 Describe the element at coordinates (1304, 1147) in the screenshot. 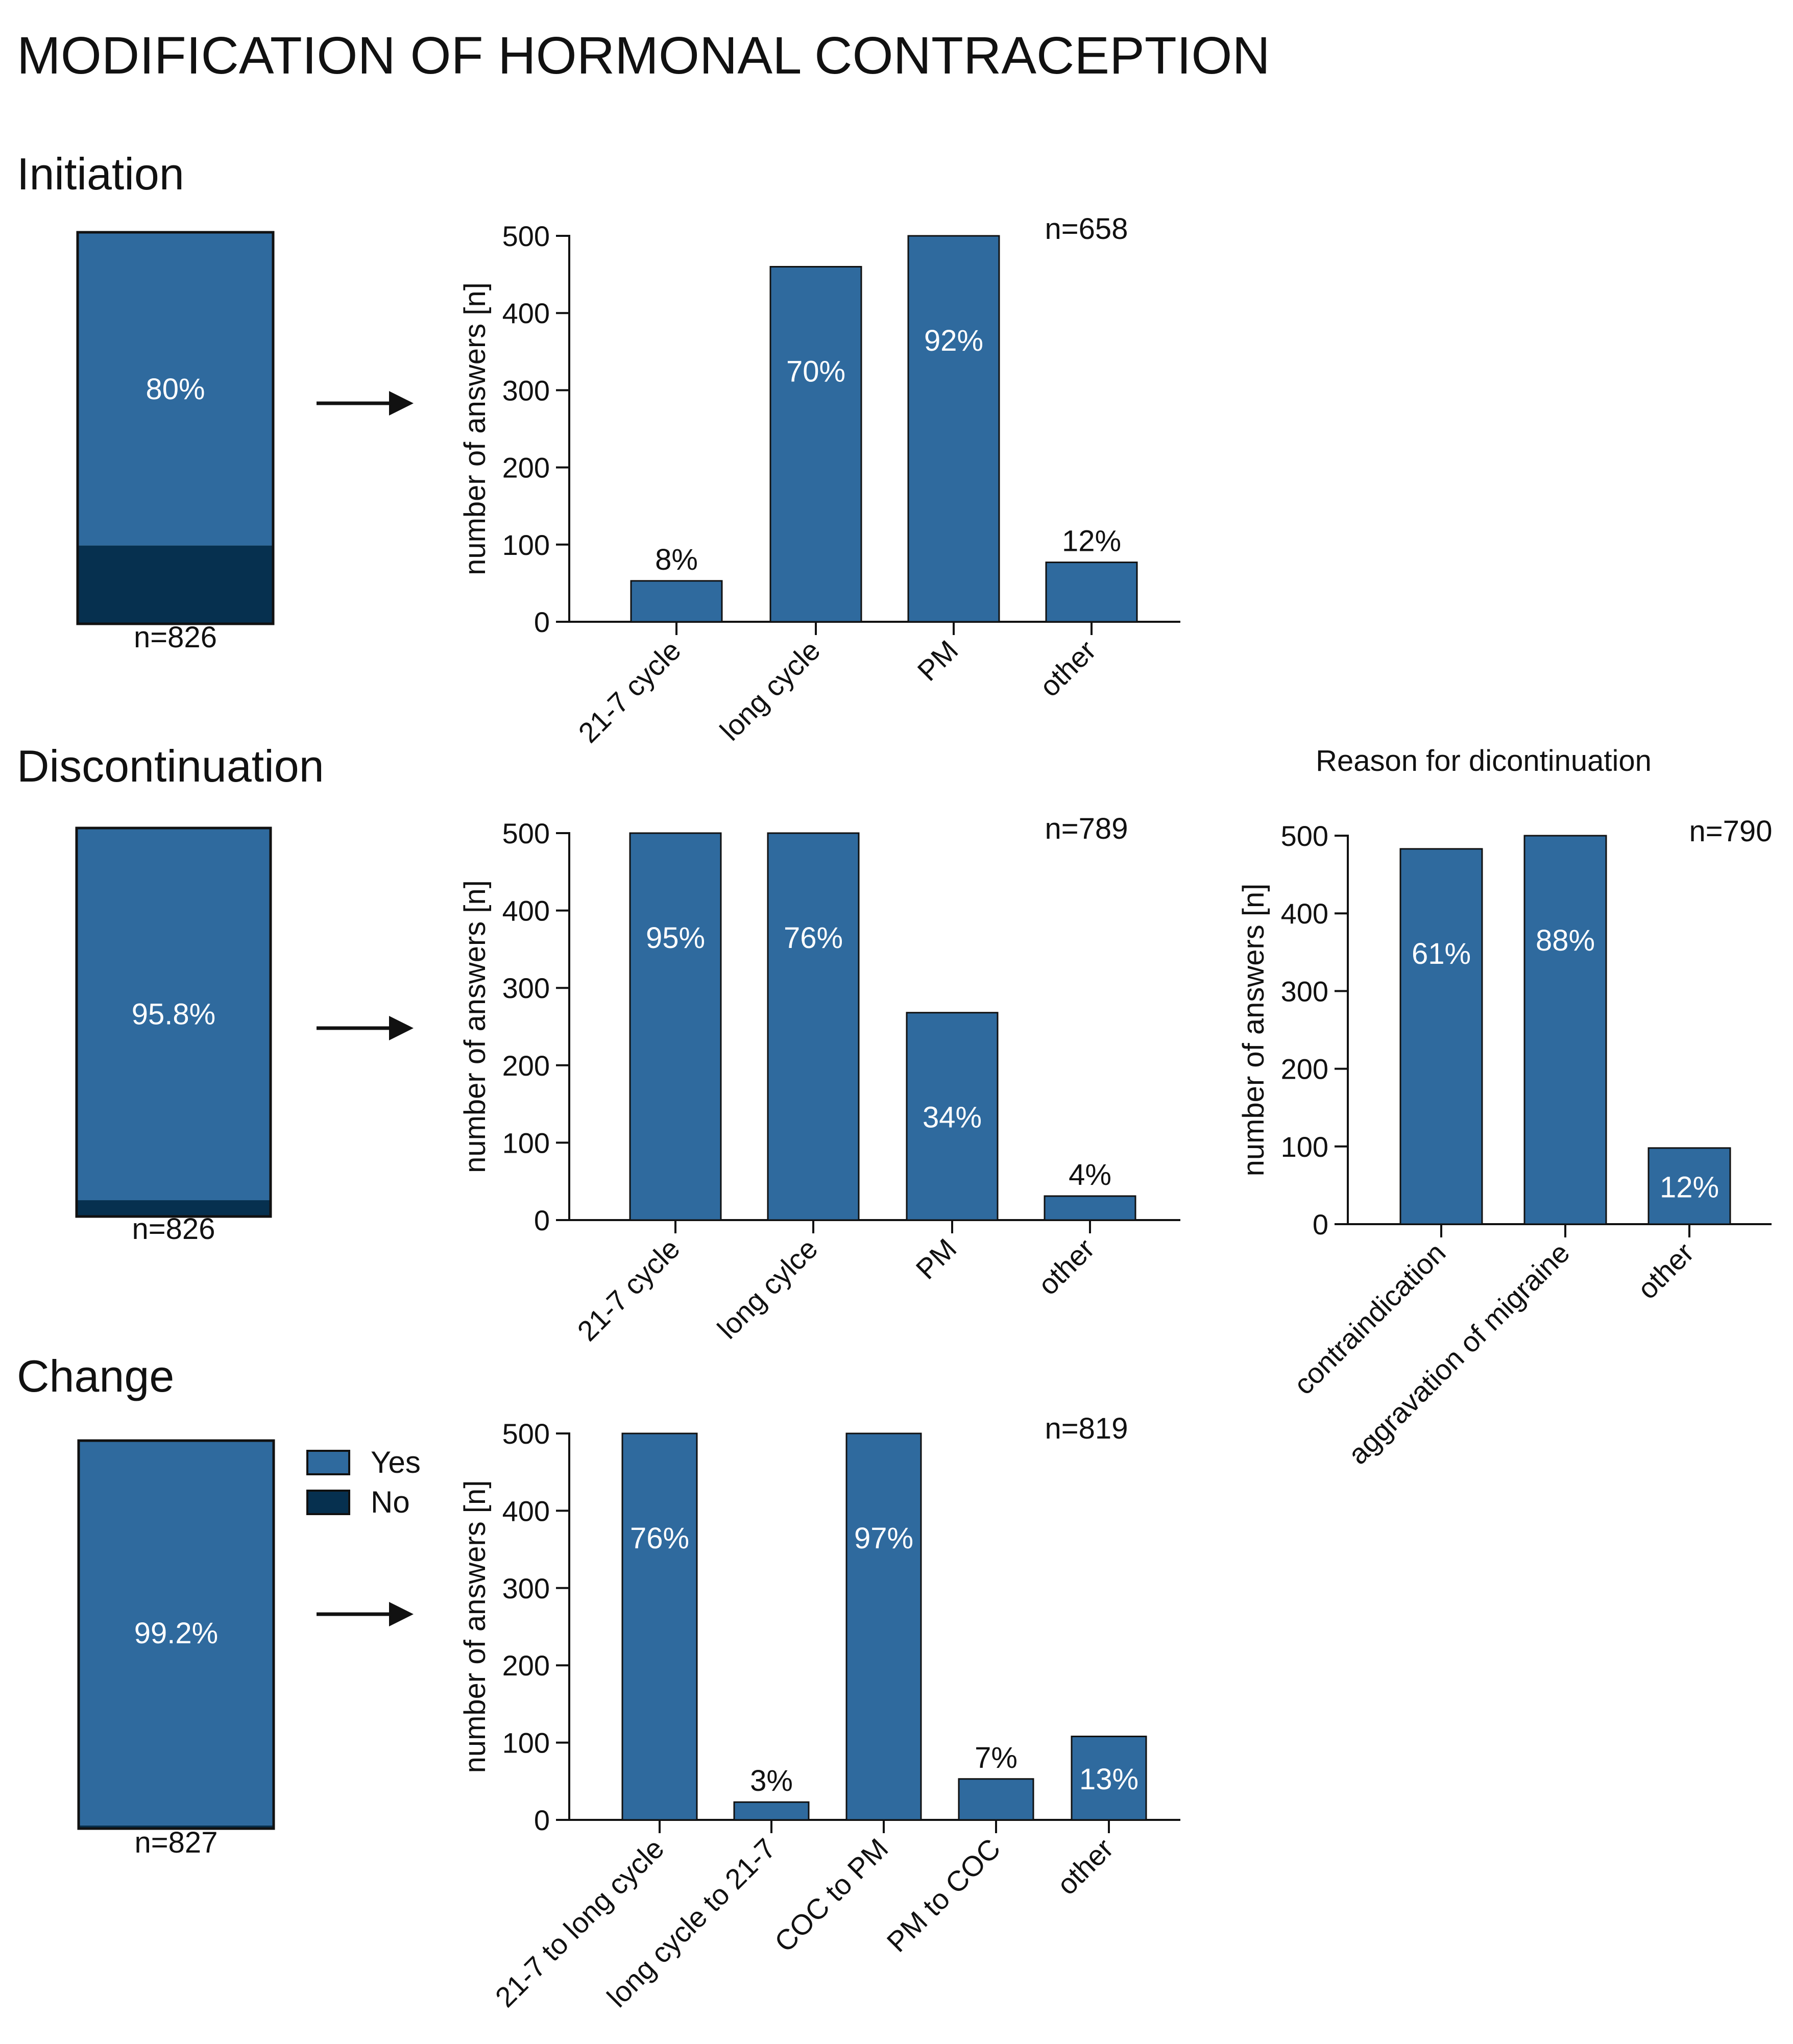

I see `reason-bars-y-tick-label: 100` at that location.